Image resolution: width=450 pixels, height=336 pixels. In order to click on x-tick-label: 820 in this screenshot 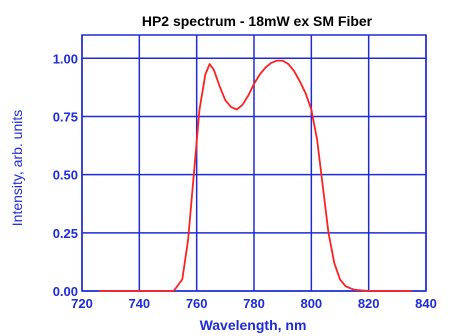, I will do `click(369, 303)`.